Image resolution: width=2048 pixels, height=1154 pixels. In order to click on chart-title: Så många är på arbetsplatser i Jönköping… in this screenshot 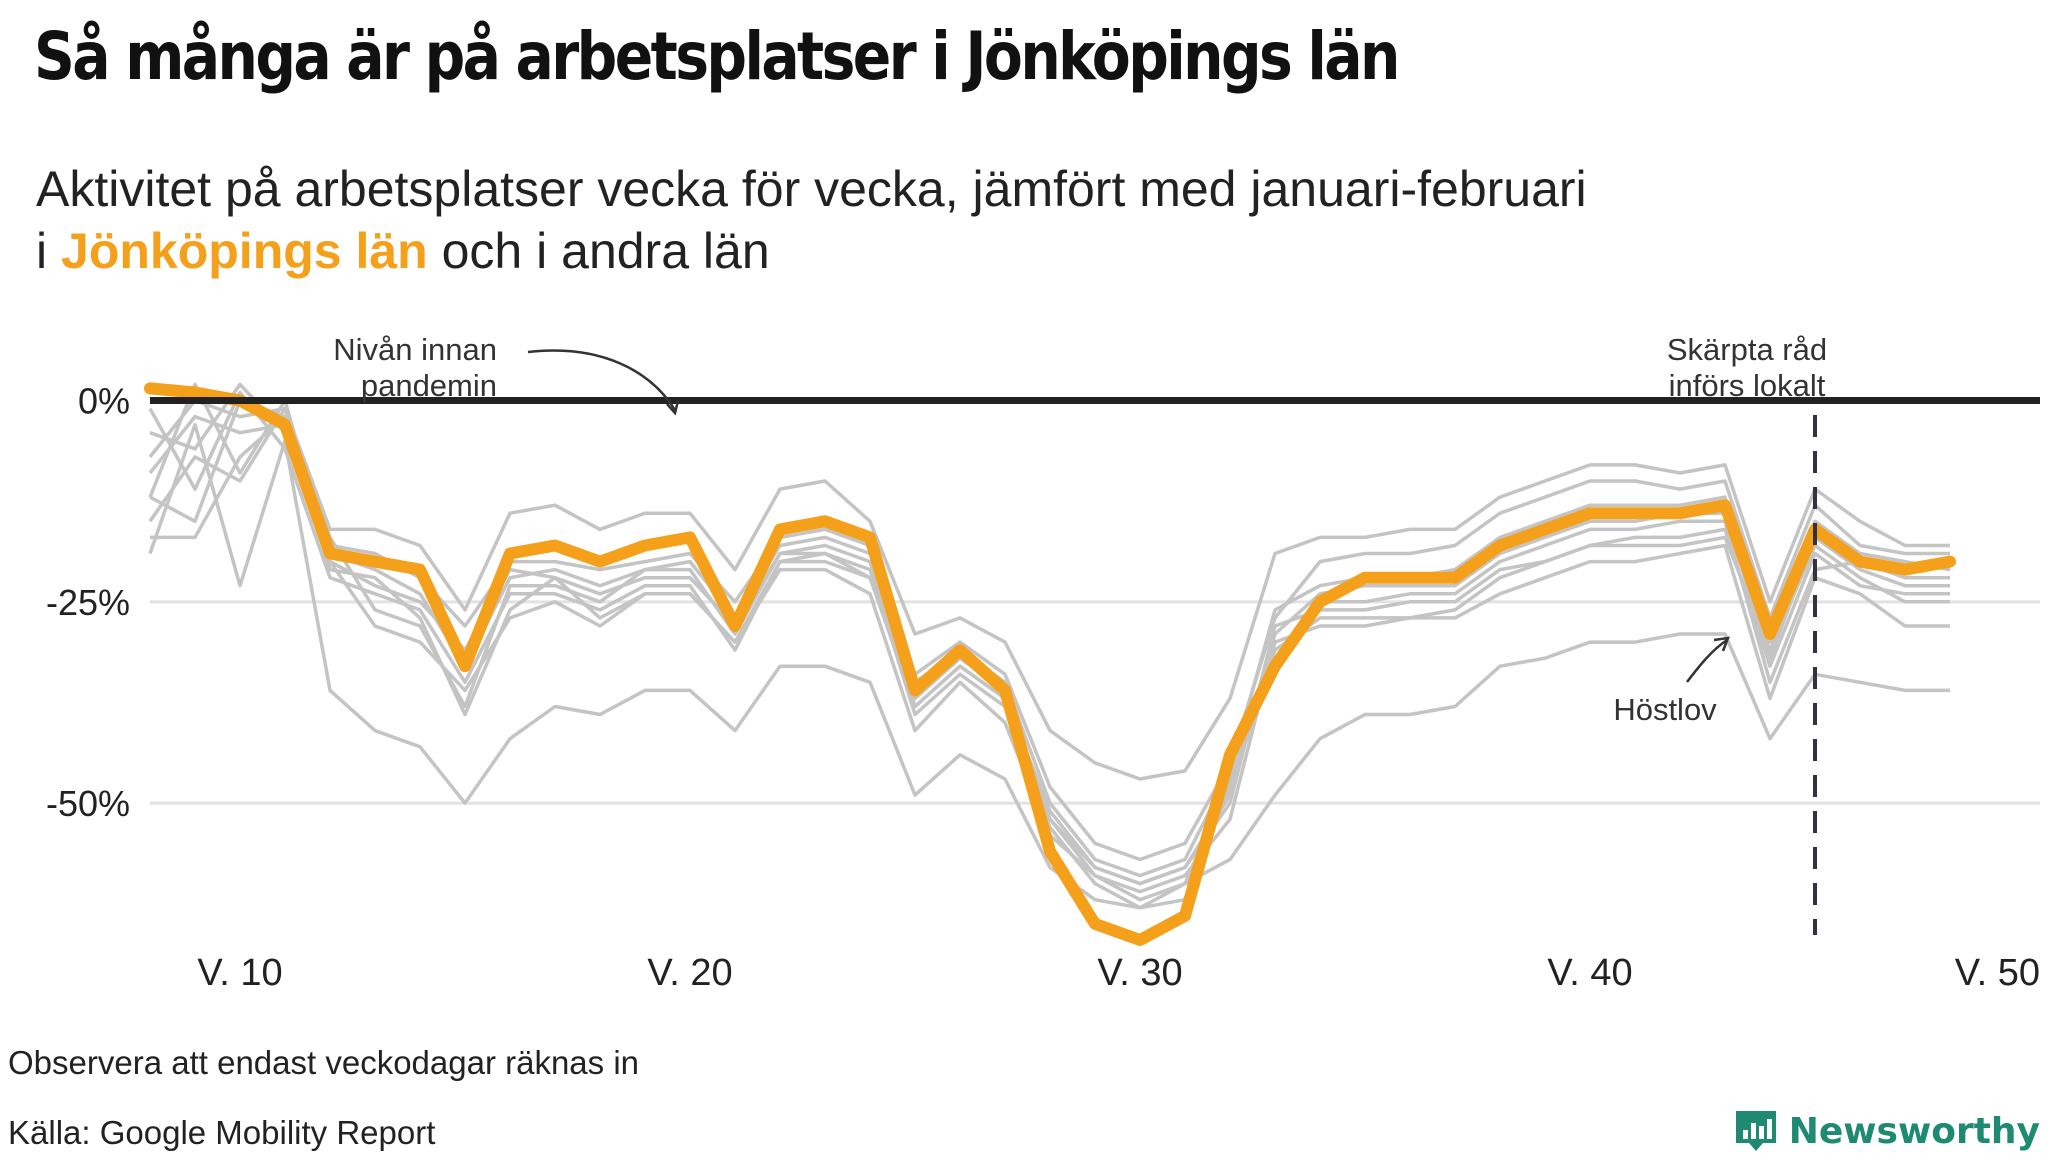, I will do `click(717, 56)`.